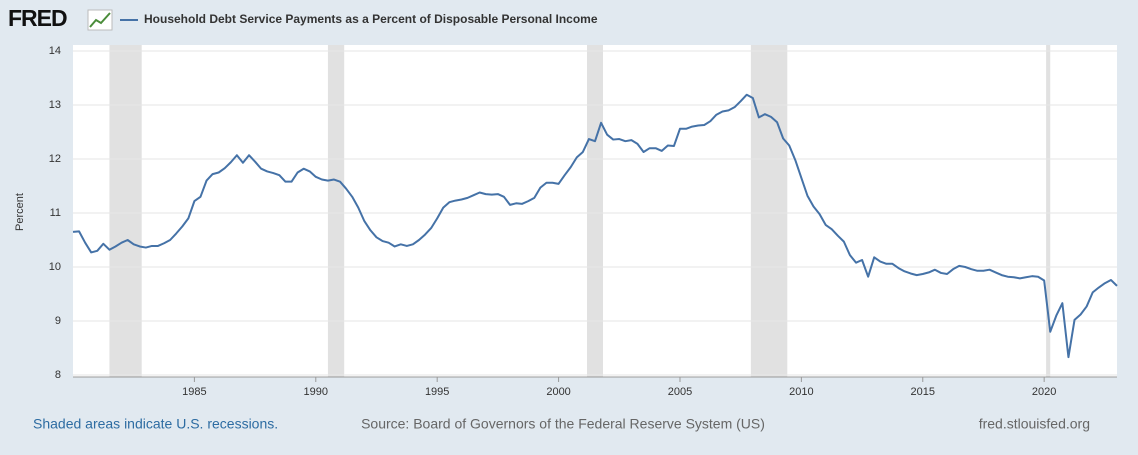 Image resolution: width=1138 pixels, height=455 pixels. I want to click on x-tick-label: 2010, so click(801, 392).